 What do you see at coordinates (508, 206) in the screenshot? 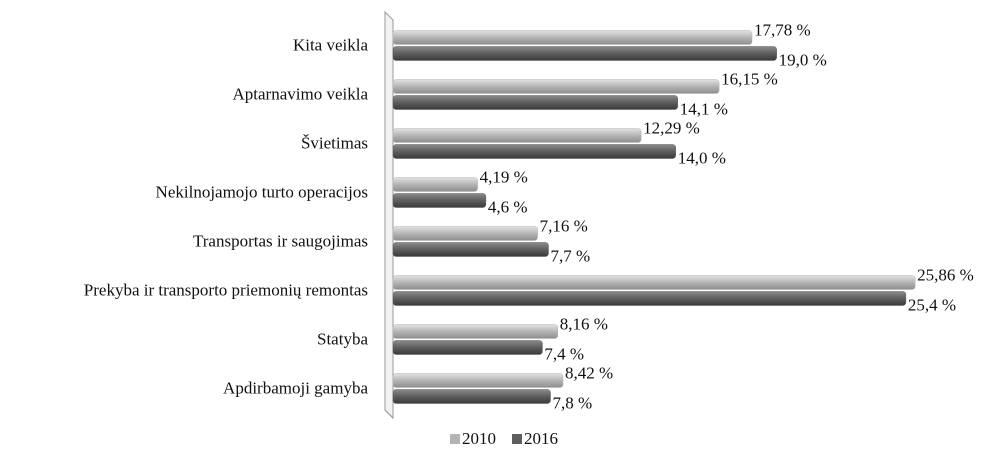
I see `value-label: 4,6 %` at bounding box center [508, 206].